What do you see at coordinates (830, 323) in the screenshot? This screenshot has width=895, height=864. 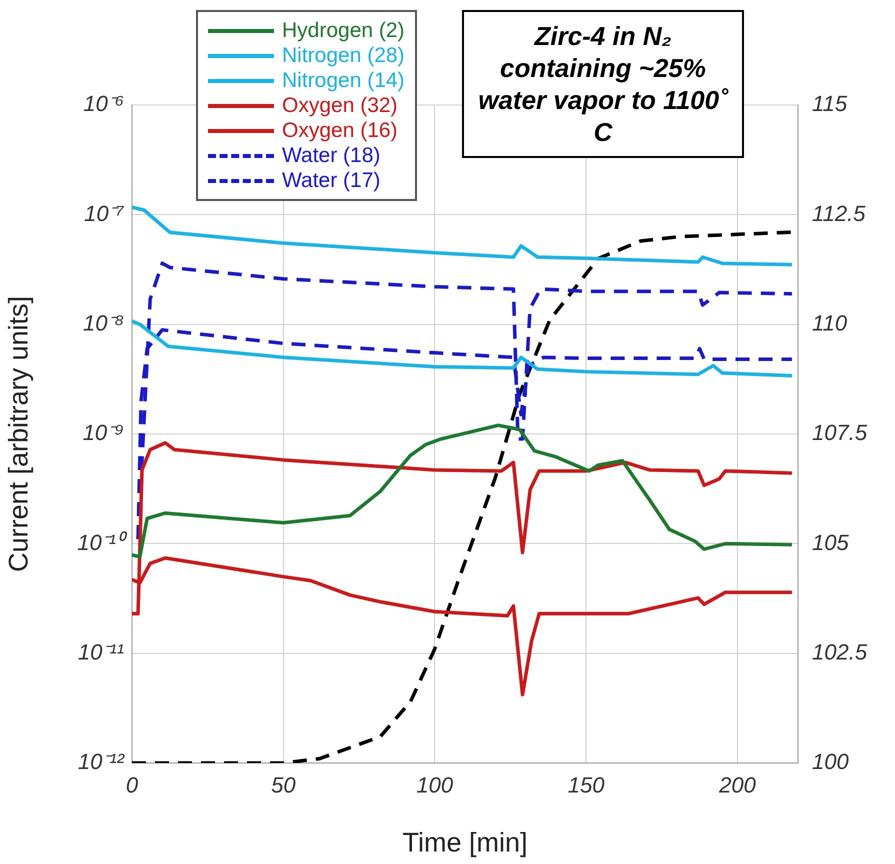 I see `y2-tick-label: 110` at bounding box center [830, 323].